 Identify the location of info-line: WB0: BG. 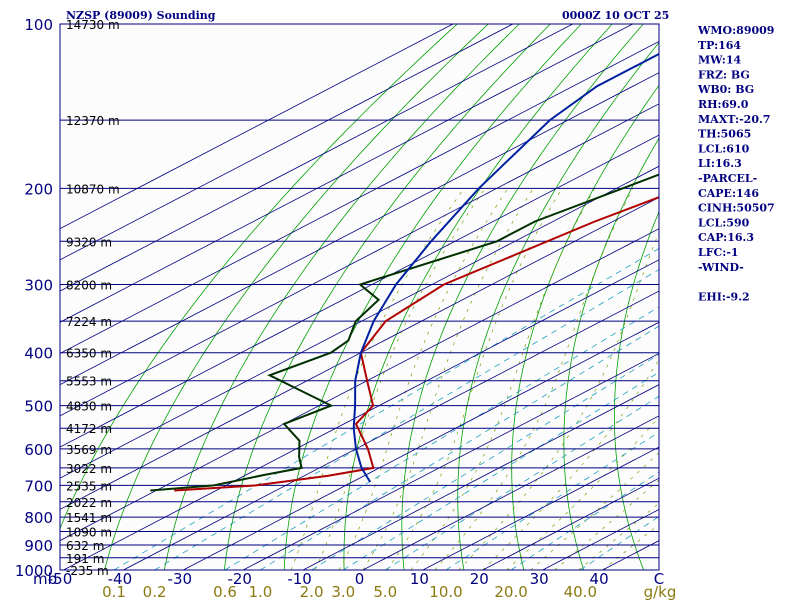
(725, 89).